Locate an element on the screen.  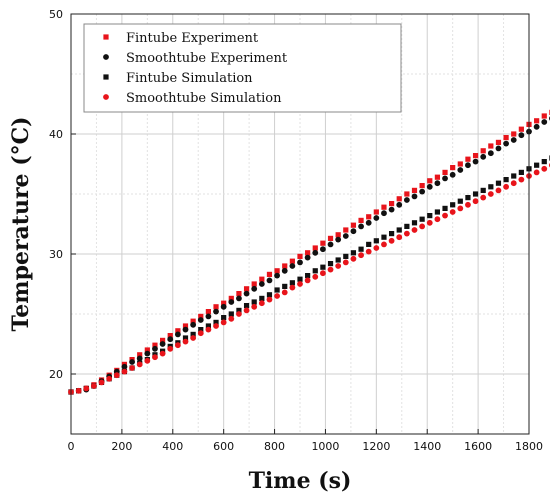
x-tick-label: 800 is located at coordinates (274, 446).